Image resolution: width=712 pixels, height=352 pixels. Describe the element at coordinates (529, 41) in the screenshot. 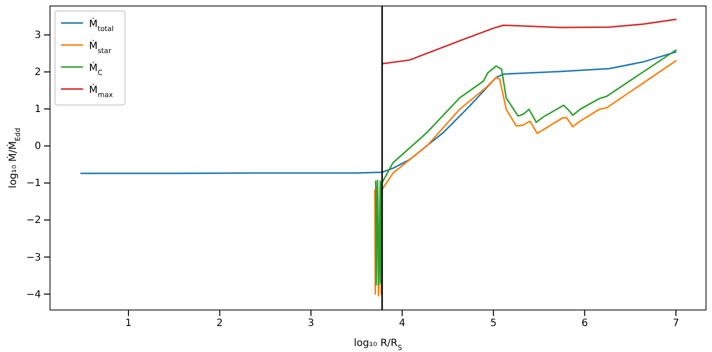

I see `line-series` at that location.